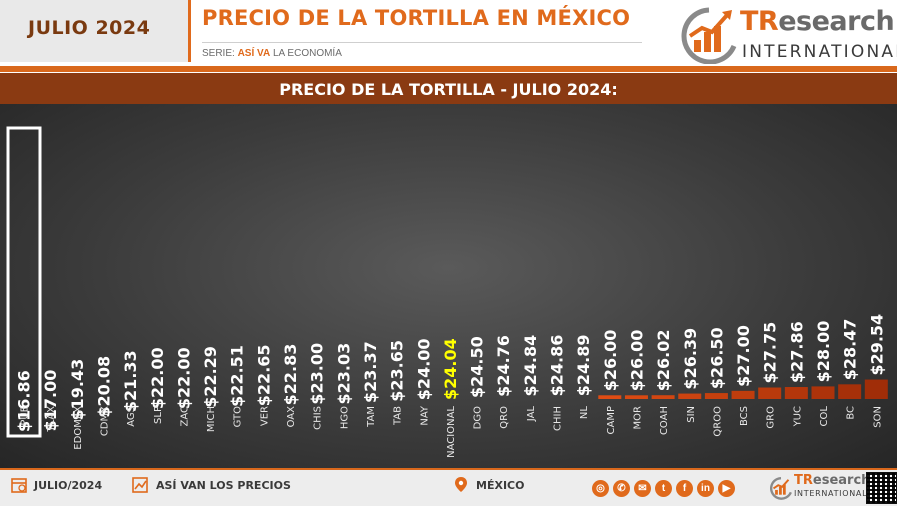 This screenshot has height=506, width=897. What do you see at coordinates (157, 378) in the screenshot?
I see `value-label-slp: $22.00` at bounding box center [157, 378].